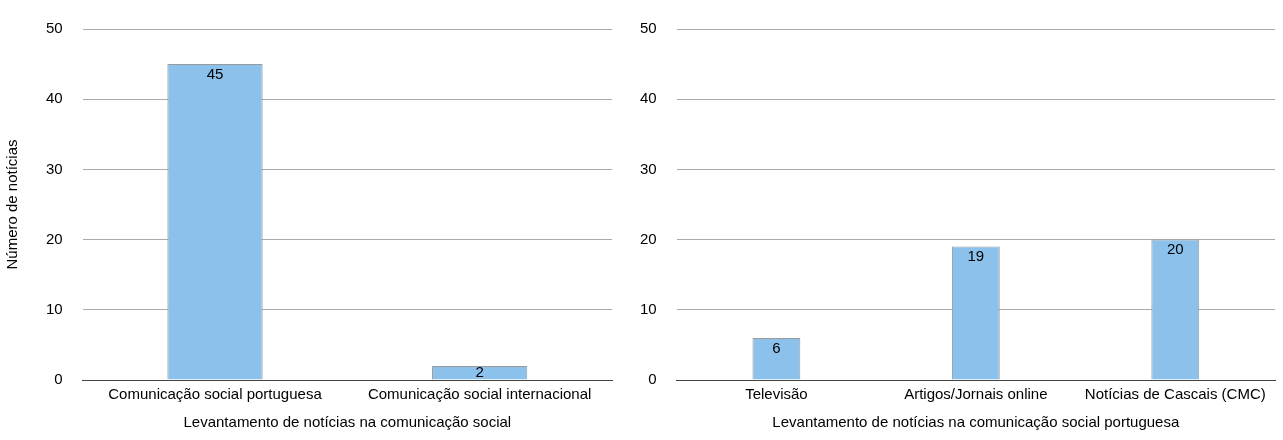 This screenshot has width=1283, height=440. I want to click on data-label: 45, so click(215, 73).